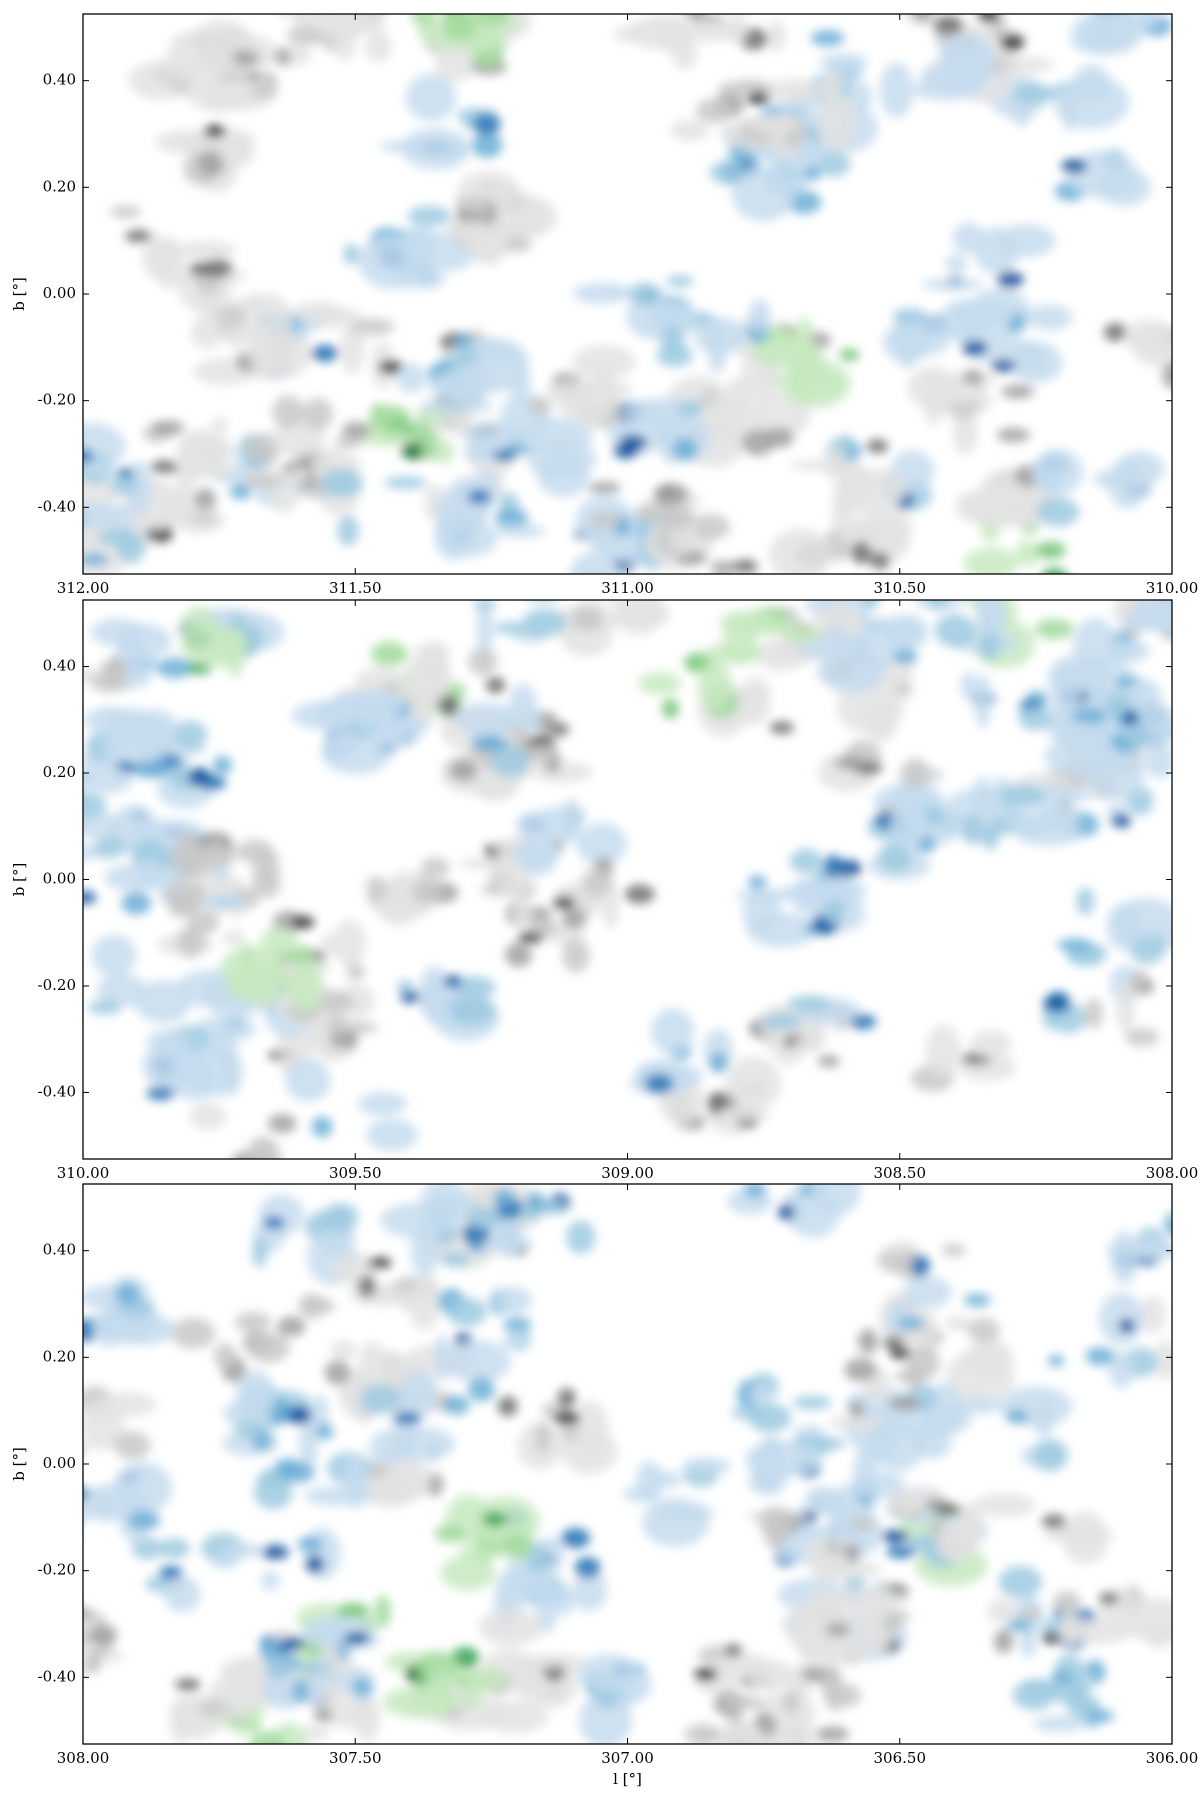 This screenshot has width=1200, height=1797. What do you see at coordinates (59, 80) in the screenshot?
I see `y-tick-label: 0.40` at bounding box center [59, 80].